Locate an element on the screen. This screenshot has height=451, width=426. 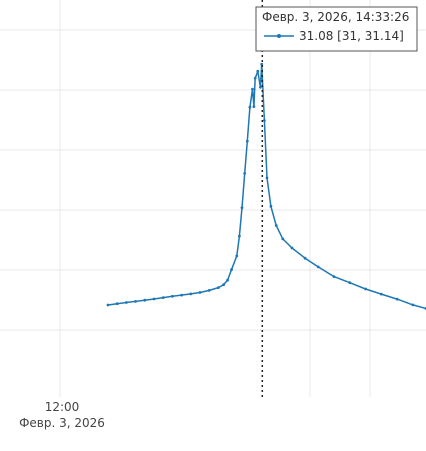
x-tick-label-date: Февр. 3, 2026 is located at coordinates (62, 423).